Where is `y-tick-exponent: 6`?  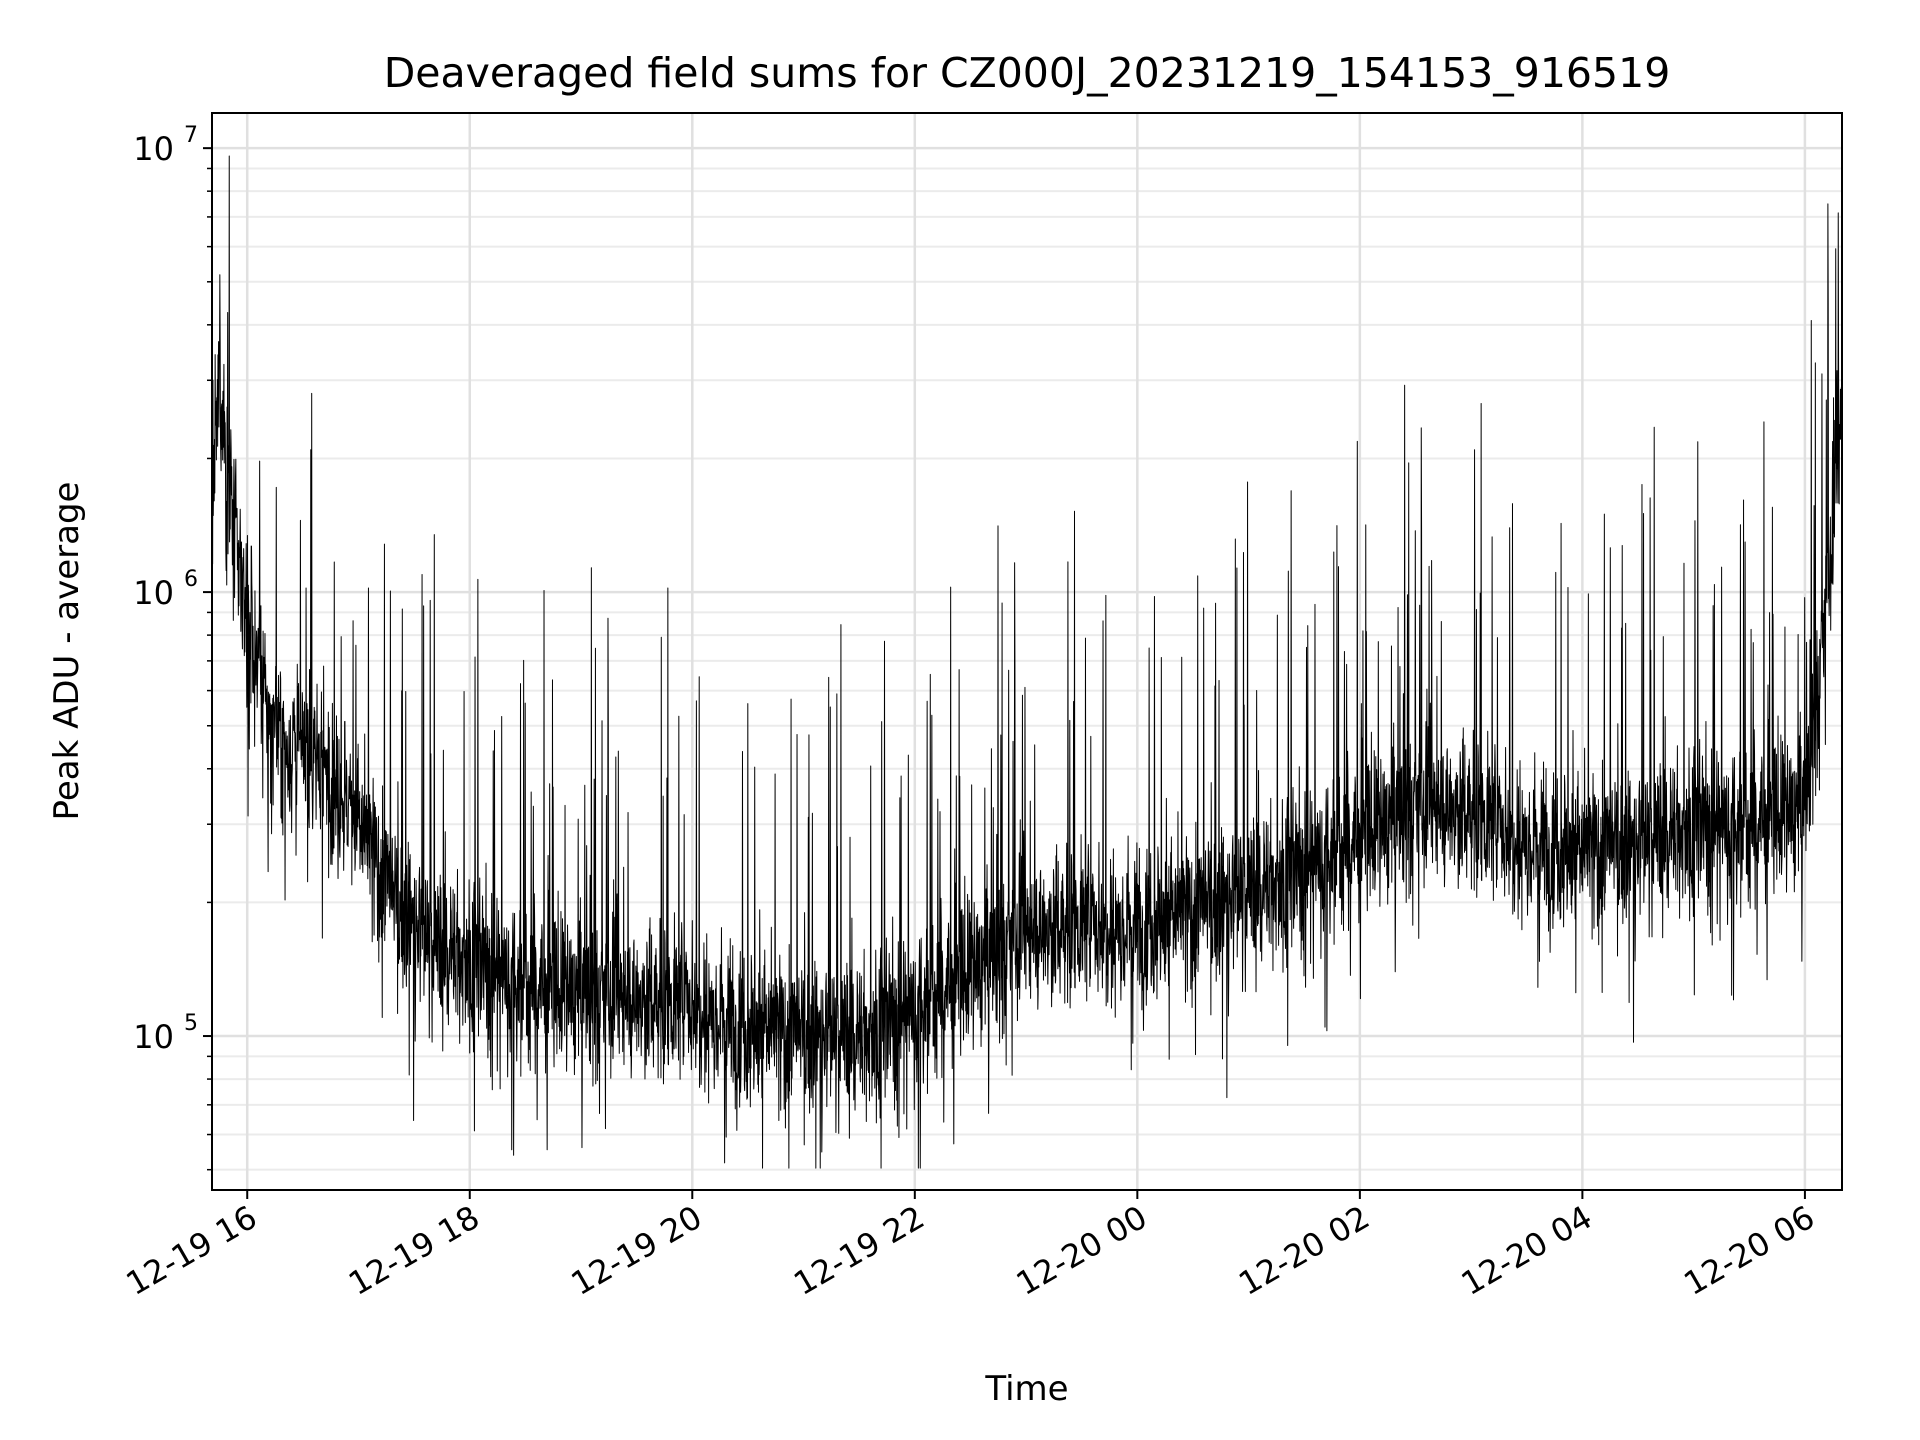
y-tick-exponent: 6 is located at coordinates (191, 579).